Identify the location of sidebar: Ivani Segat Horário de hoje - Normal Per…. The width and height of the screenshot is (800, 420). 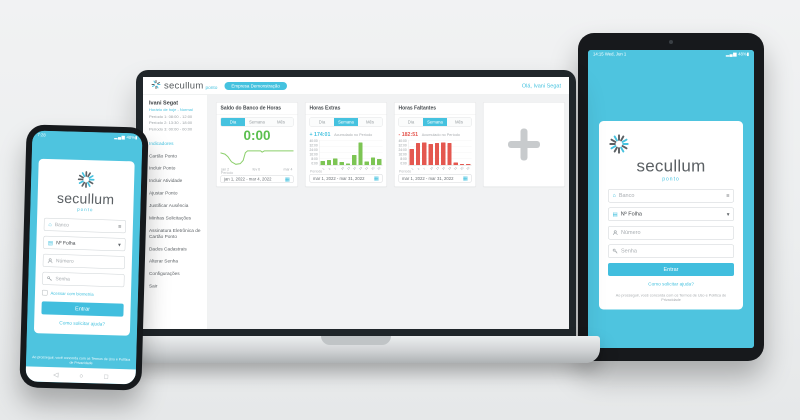
(175, 212).